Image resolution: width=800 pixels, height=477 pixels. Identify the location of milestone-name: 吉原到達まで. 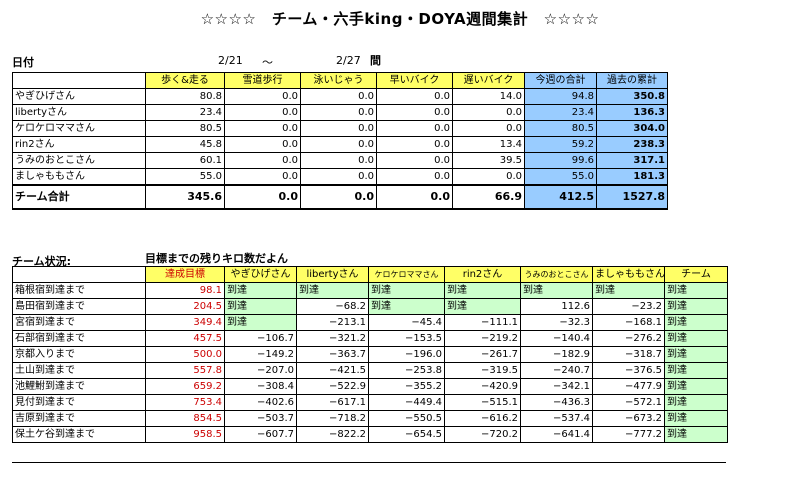
(79, 418).